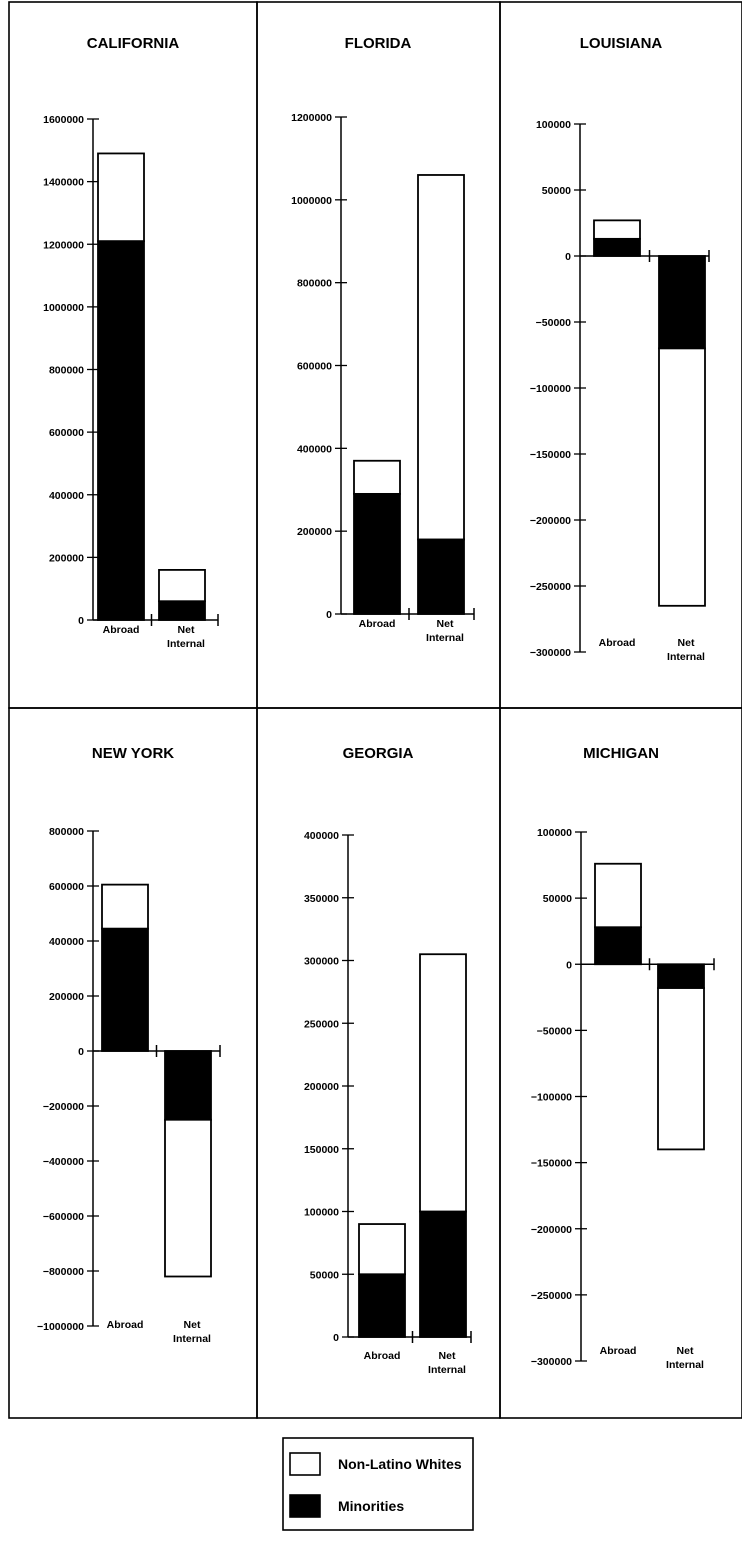 Image resolution: width=742 pixels, height=1553 pixels. What do you see at coordinates (682, 302) in the screenshot?
I see `bar-louisiana-net-internal-minorities` at bounding box center [682, 302].